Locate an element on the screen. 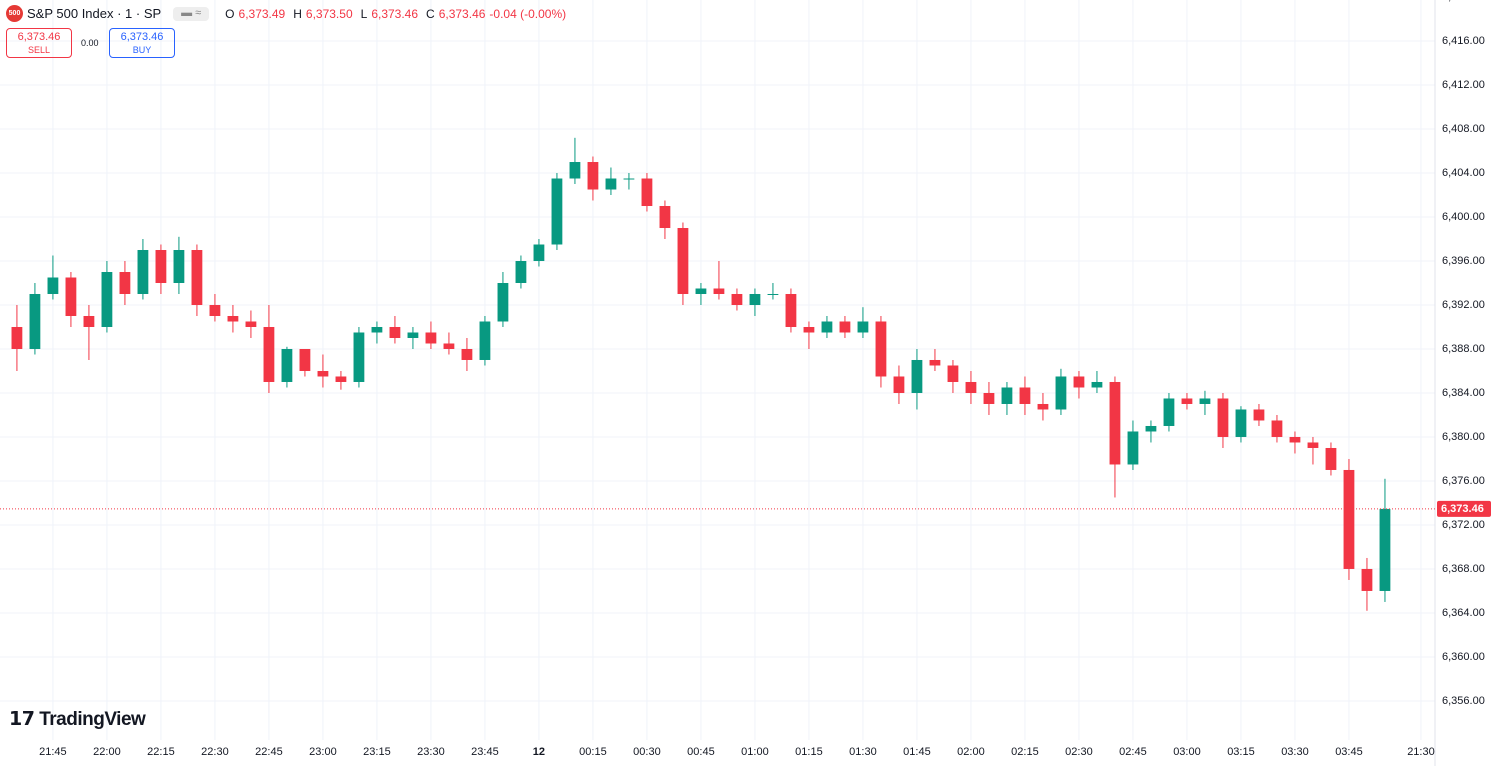 The image size is (1493, 766). y-tick-label: 6,380.00 is located at coordinates (1463, 437).